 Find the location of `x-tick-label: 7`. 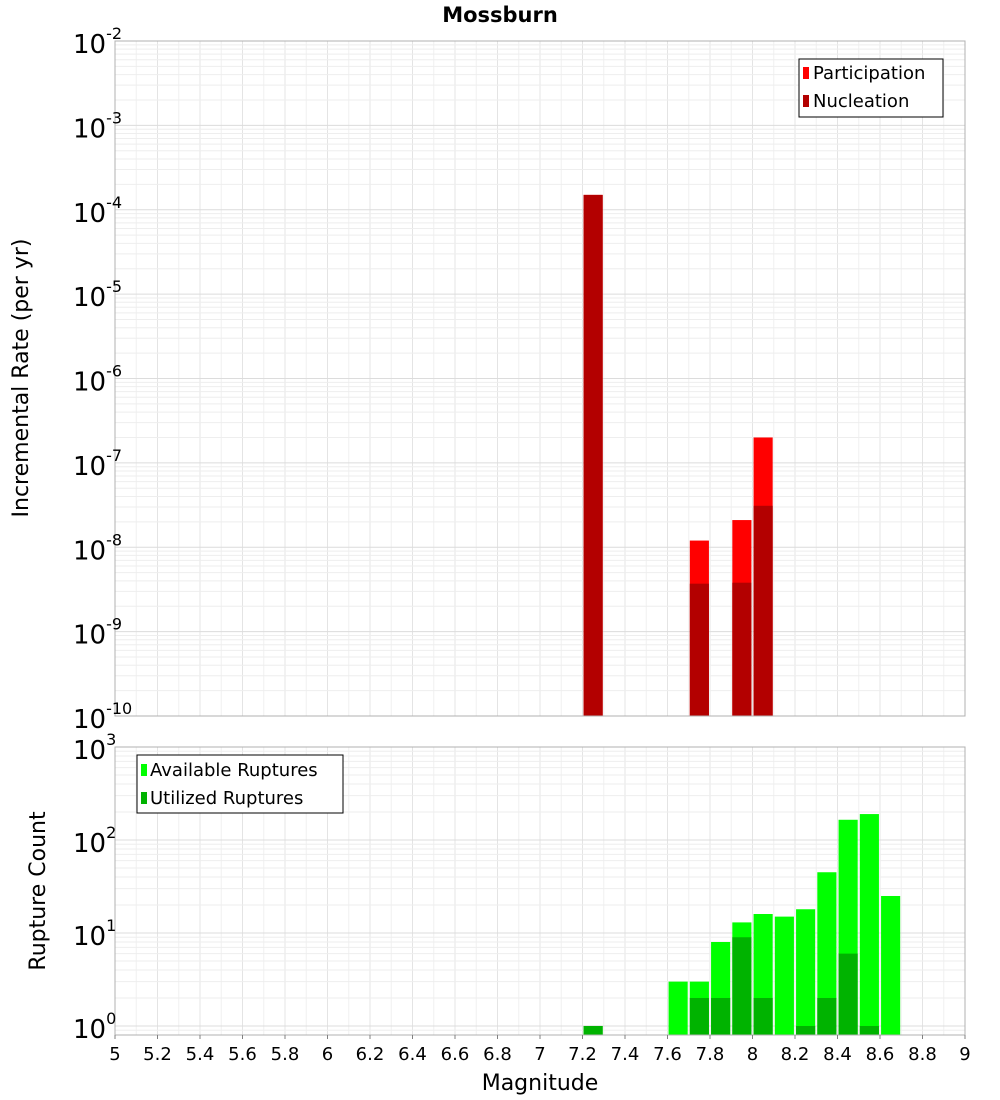

x-tick-label: 7 is located at coordinates (539, 1054).